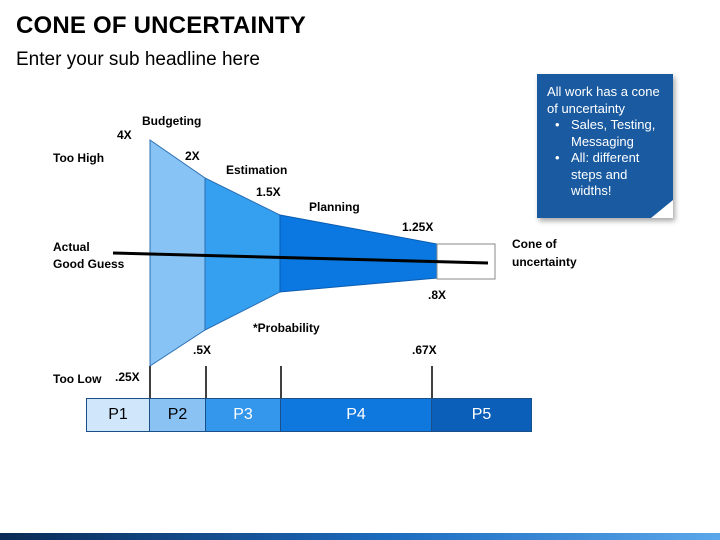  Describe the element at coordinates (334, 207) in the screenshot. I see `label-planning: Planning` at that location.